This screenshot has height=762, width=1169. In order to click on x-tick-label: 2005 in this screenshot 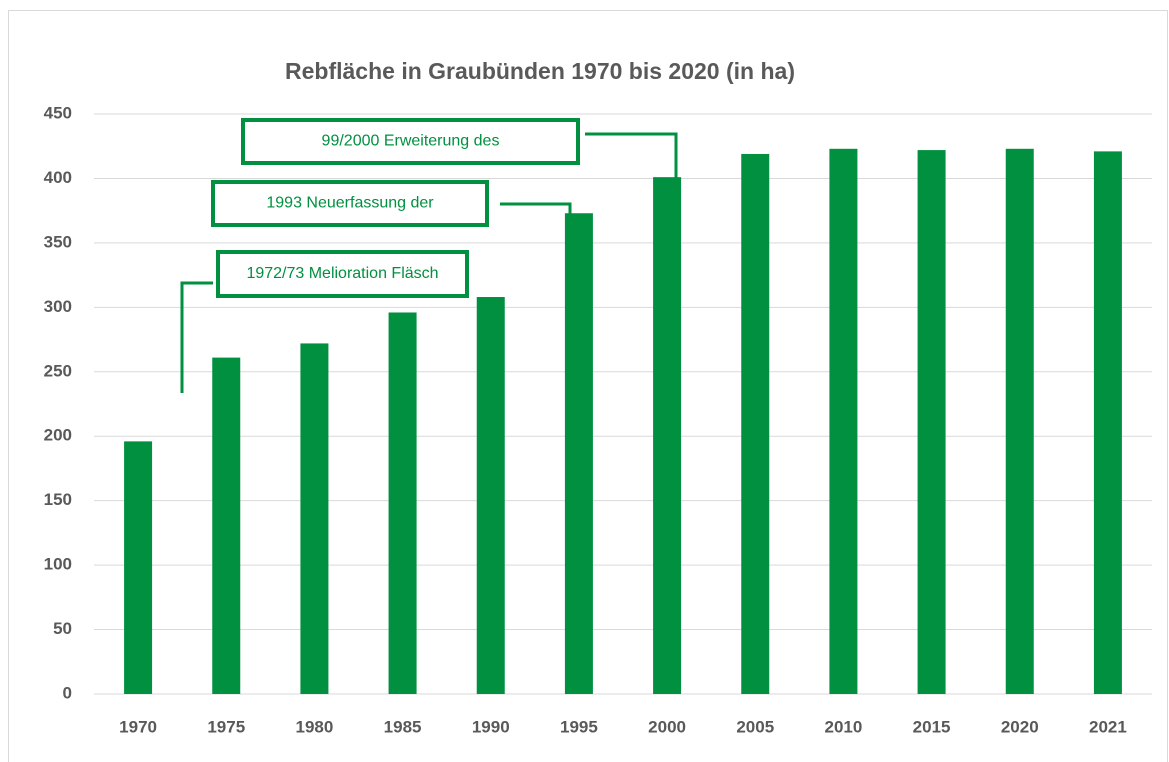, I will do `click(755, 726)`.